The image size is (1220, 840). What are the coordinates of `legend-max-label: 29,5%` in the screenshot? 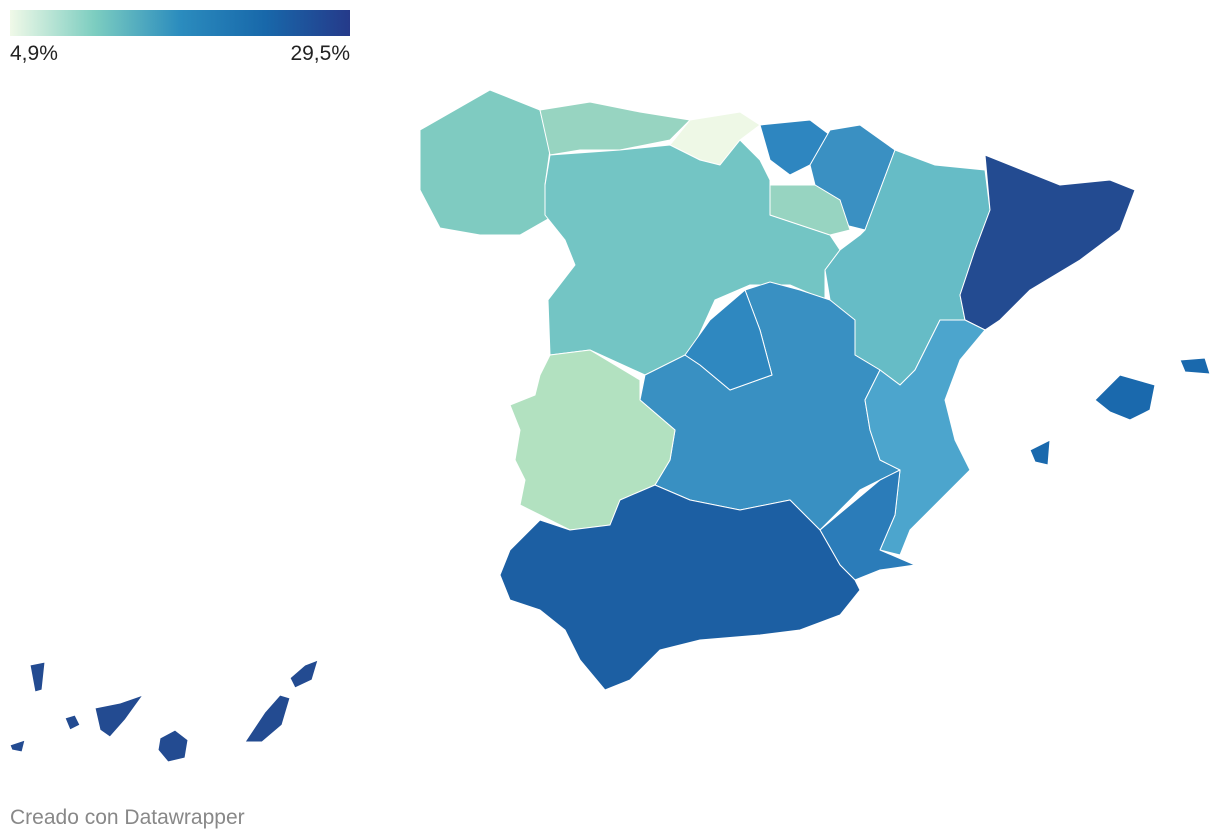 It's located at (320, 53).